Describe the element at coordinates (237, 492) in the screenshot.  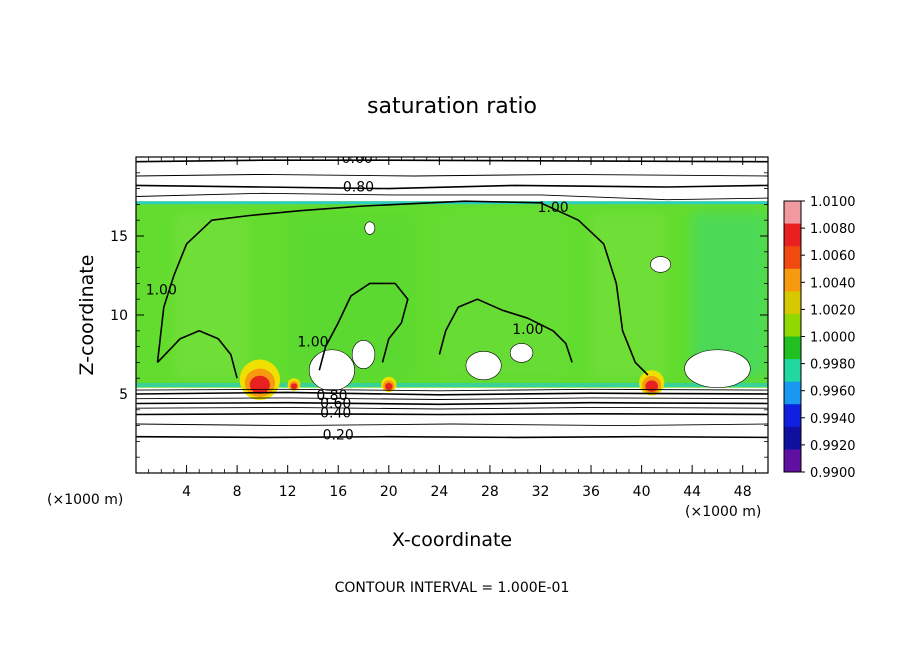
I see `x-tick-label-1: 8` at that location.